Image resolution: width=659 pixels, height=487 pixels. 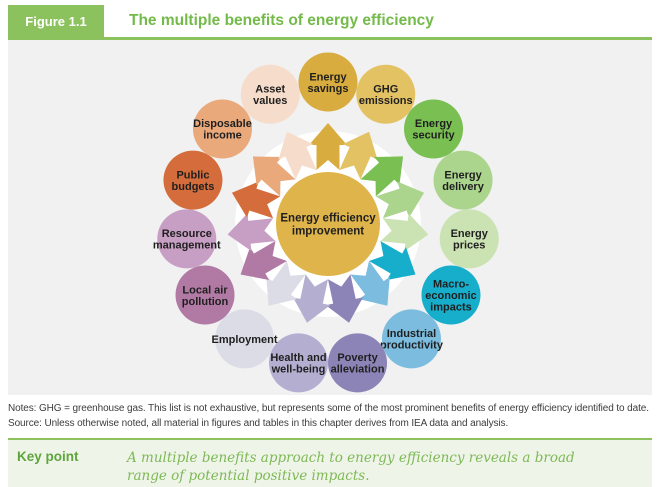 I want to click on outward-arrow-ghg-emissions, so click(x=358, y=155).